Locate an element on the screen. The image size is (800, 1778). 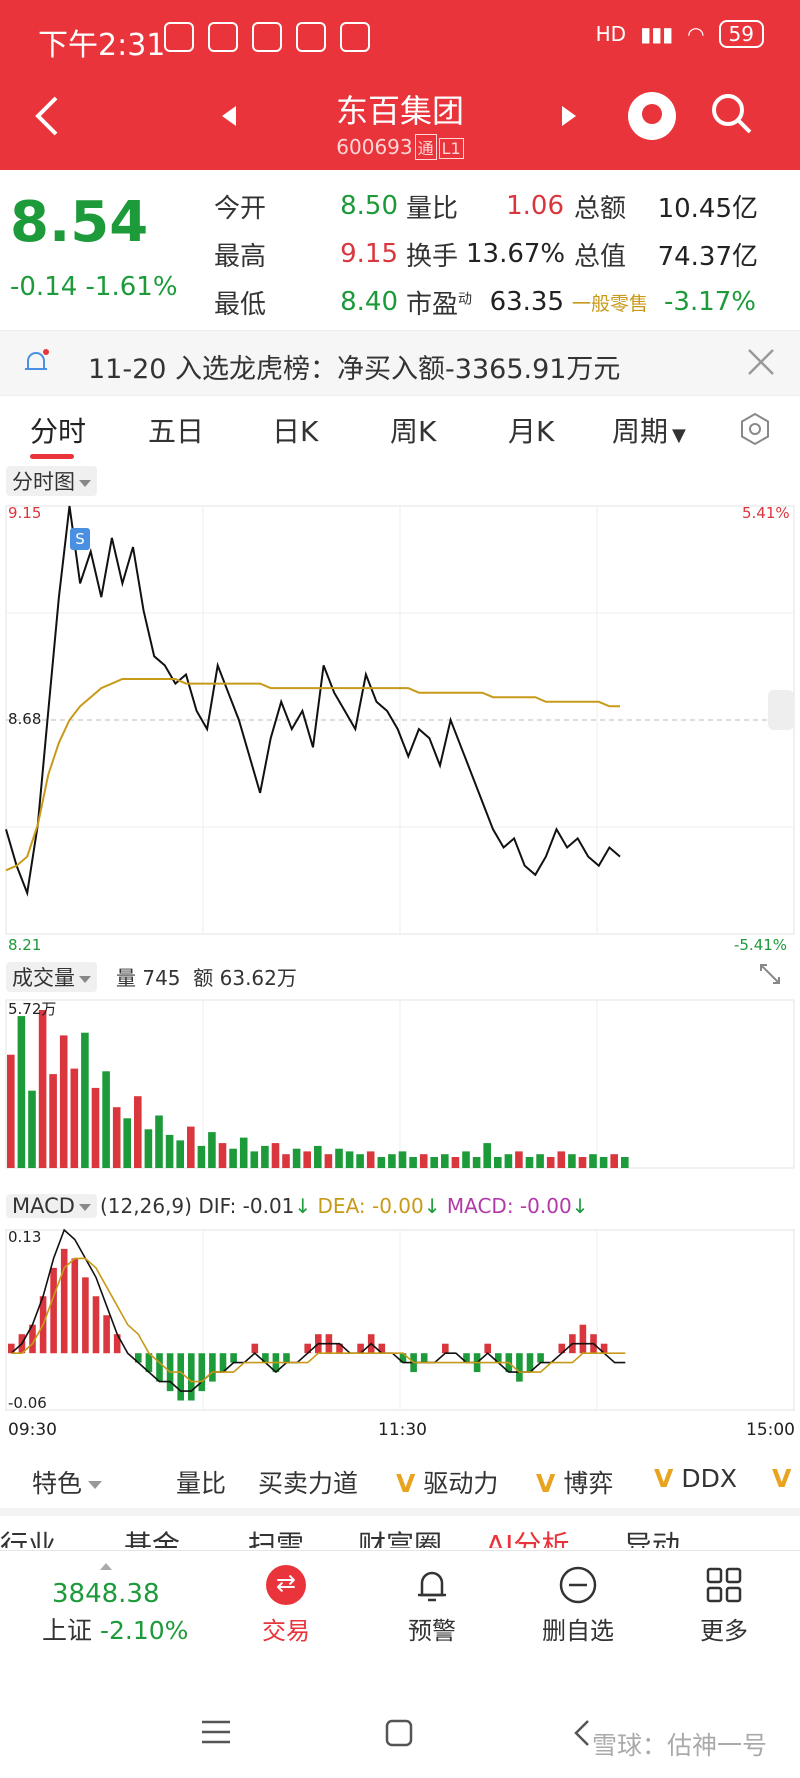
mascot-icon is located at coordinates (652, 116).